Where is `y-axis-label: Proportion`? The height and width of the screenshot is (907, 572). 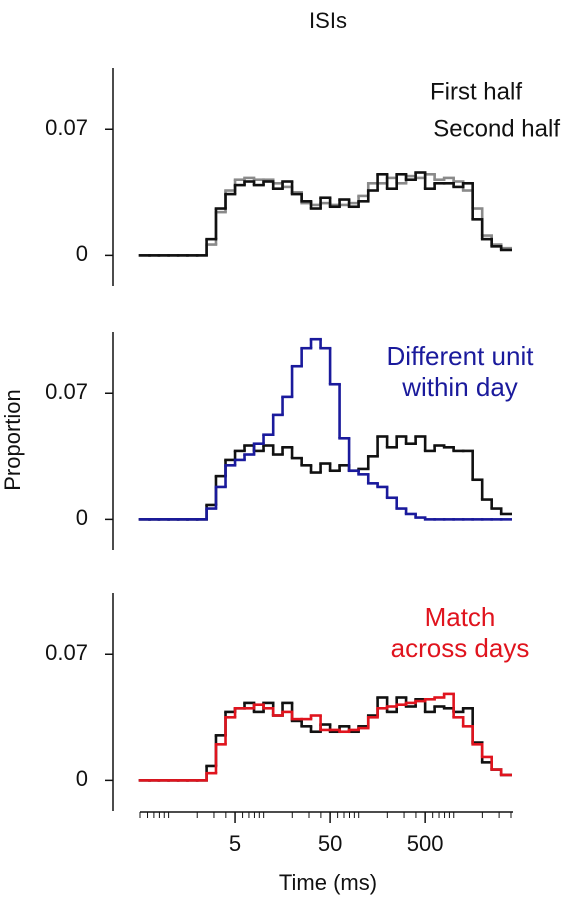
y-axis-label: Proportion is located at coordinates (12, 440).